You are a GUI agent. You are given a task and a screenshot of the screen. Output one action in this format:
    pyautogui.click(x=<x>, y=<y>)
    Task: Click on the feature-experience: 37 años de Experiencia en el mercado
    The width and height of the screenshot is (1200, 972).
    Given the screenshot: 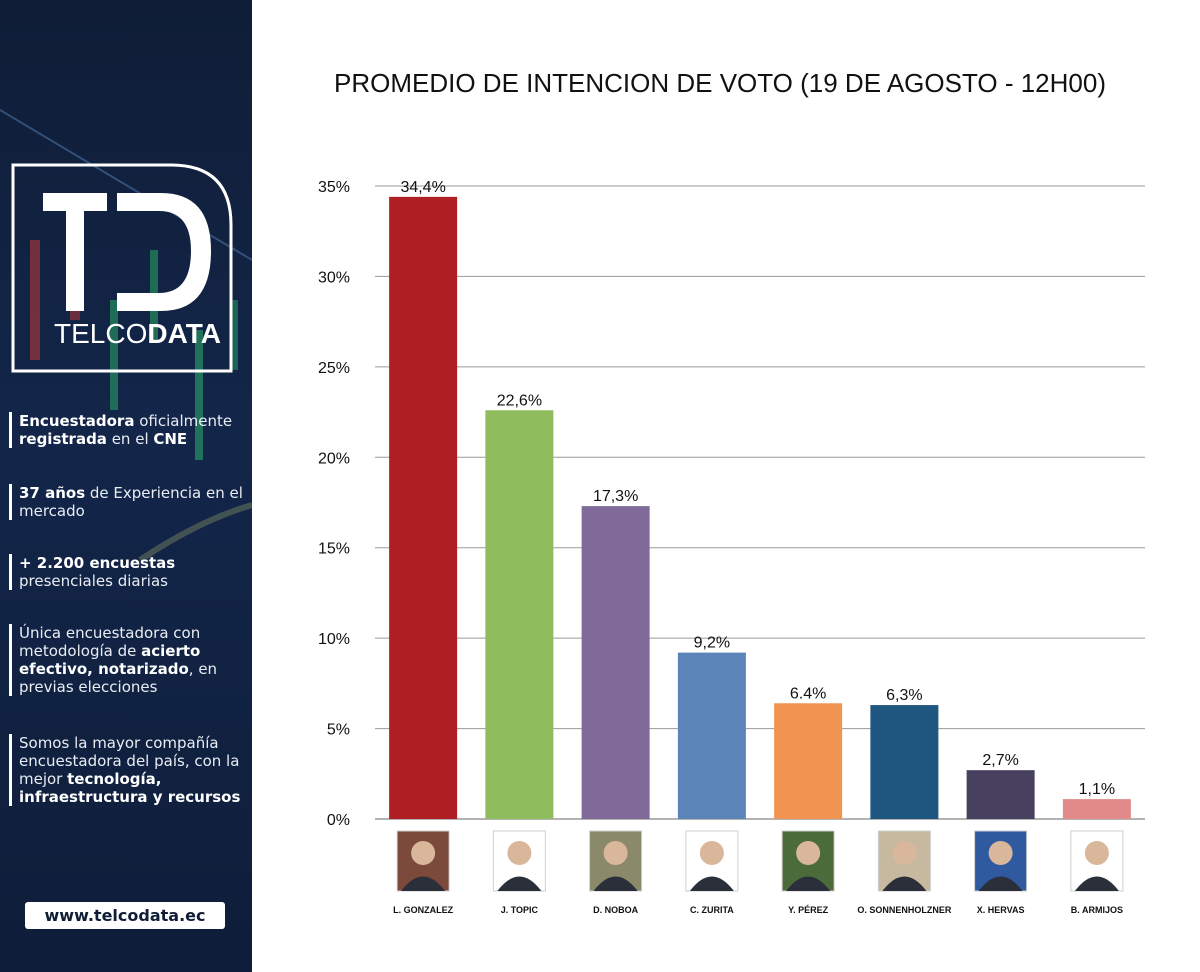 What is the action you would take?
    pyautogui.click(x=130, y=502)
    